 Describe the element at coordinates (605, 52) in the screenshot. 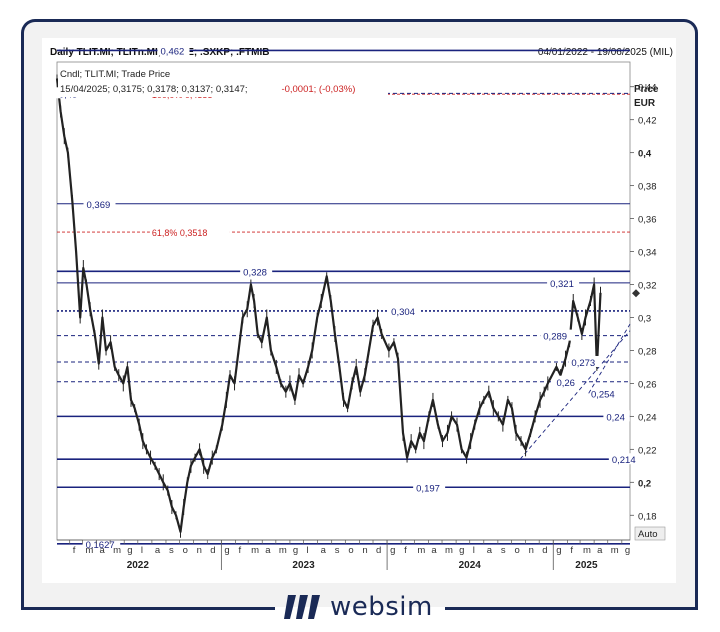

I see `date-range: 04/01/2022 - 19/06/2025 (MIL)` at that location.